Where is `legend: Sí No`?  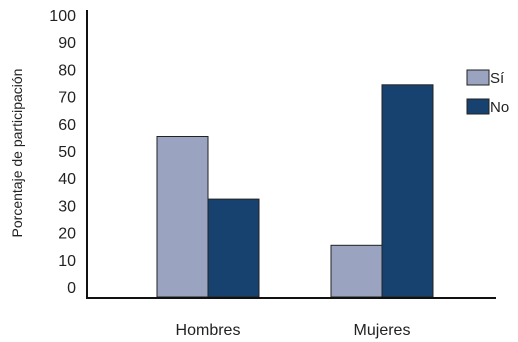 legend: Sí No is located at coordinates (487, 92).